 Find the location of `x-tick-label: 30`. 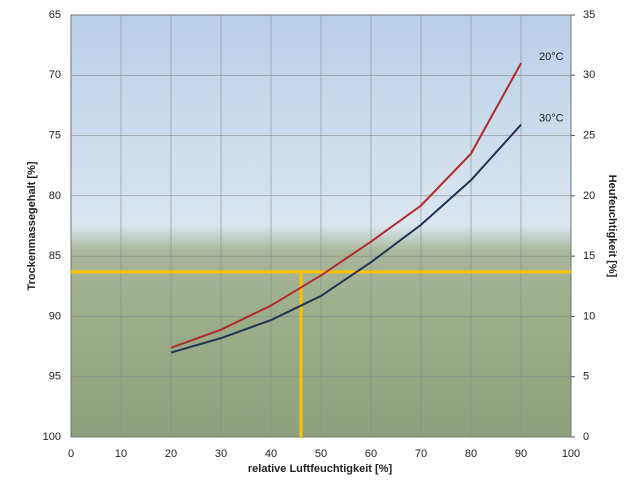

x-tick-label: 30 is located at coordinates (221, 454).